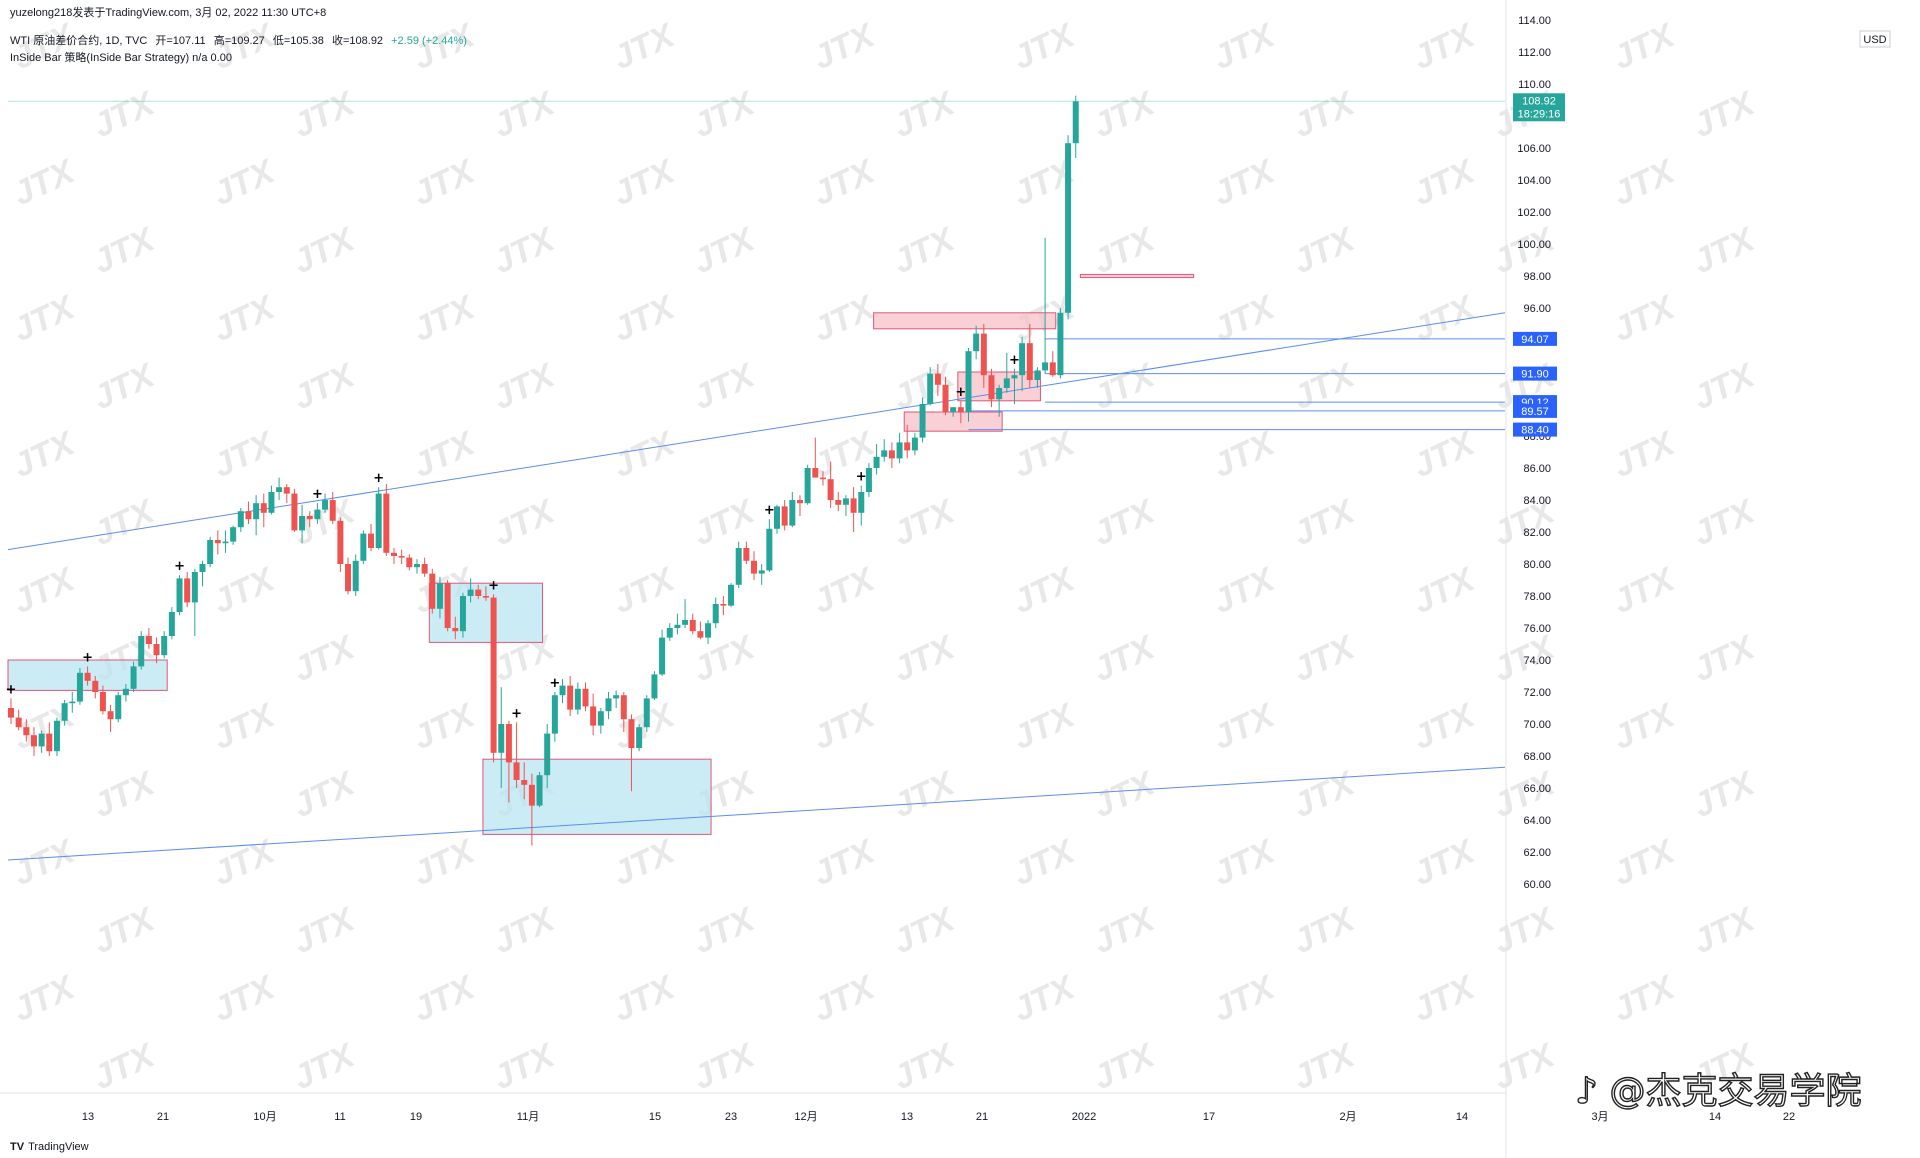  What do you see at coordinates (1084, 1117) in the screenshot?
I see `time-tick-label: 2022` at bounding box center [1084, 1117].